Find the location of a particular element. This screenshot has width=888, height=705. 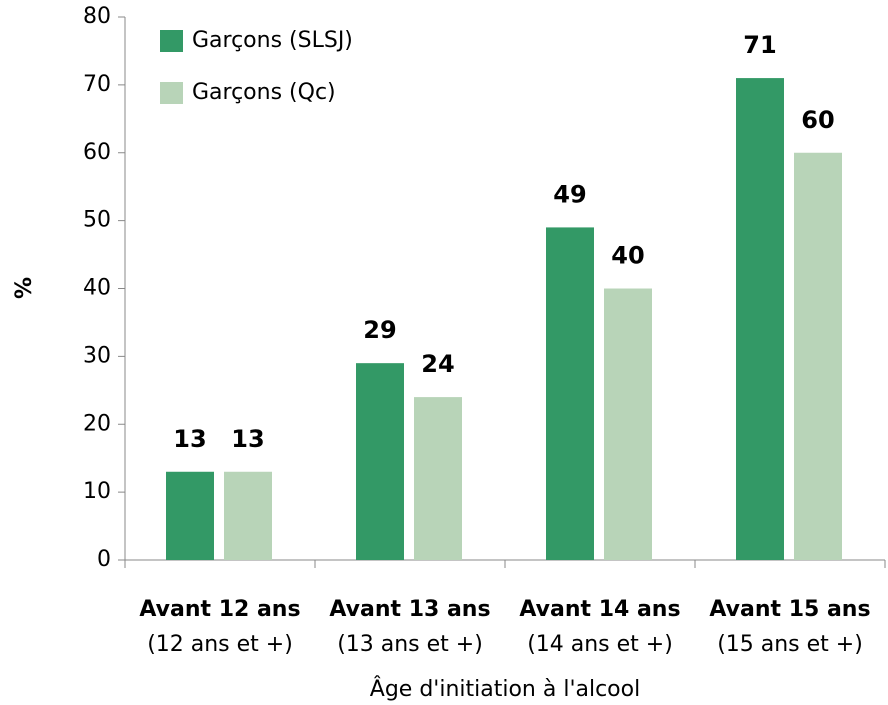

y-axis-label: % is located at coordinates (24, 288).